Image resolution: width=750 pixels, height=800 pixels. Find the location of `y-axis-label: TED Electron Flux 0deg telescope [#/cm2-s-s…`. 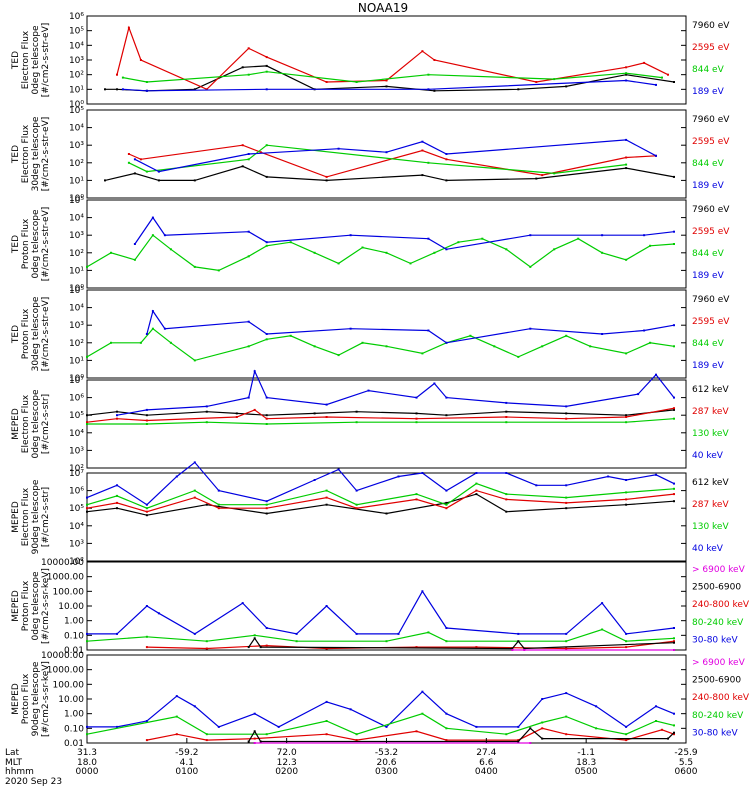

y-axis-label: TED Electron Flux 0deg telescope [#/cm2-s-s… is located at coordinates (31, 60).